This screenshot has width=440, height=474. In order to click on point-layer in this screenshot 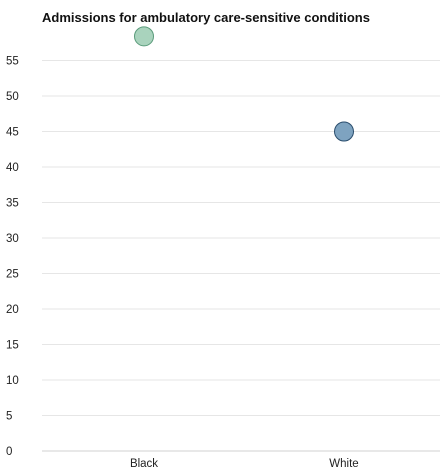, I will do `click(244, 84)`.